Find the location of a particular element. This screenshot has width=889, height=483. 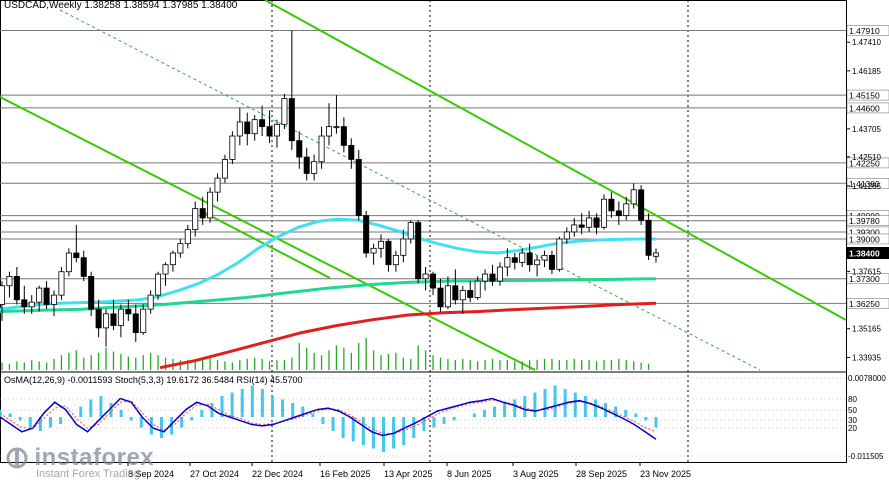

date-tick-7: 28 Sep 2025 is located at coordinates (601, 474).